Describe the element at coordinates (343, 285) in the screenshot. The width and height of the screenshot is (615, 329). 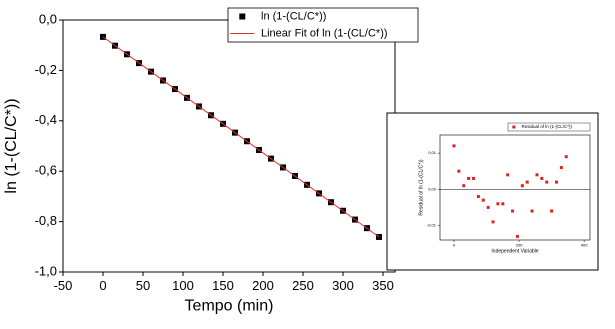
I see `x-tick-label: 300` at that location.